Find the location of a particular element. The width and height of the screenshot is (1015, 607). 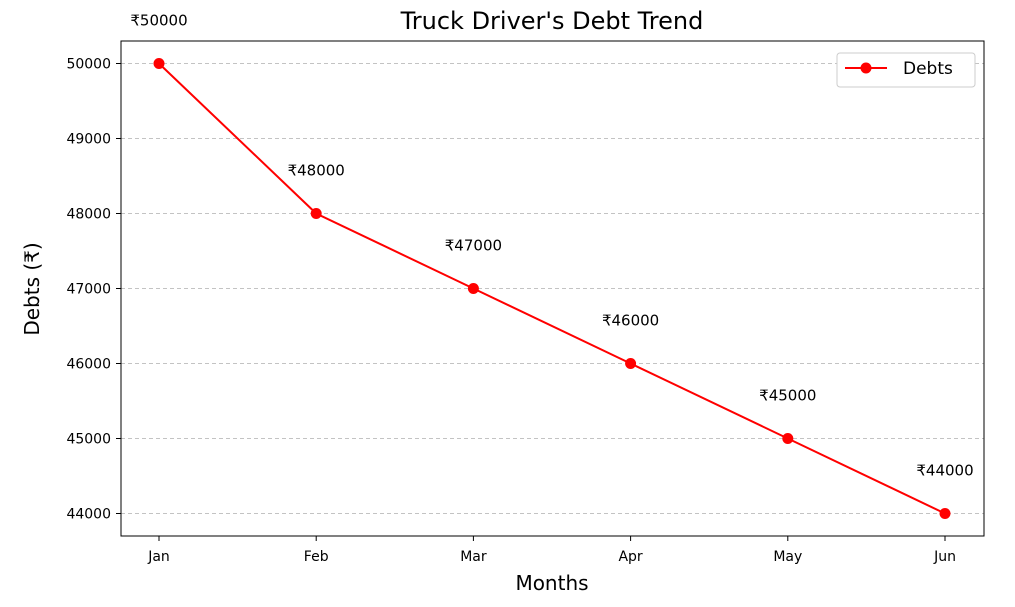

x-axis-ticks: Jan Feb Mar Apr May Jun is located at coordinates (551, 550).